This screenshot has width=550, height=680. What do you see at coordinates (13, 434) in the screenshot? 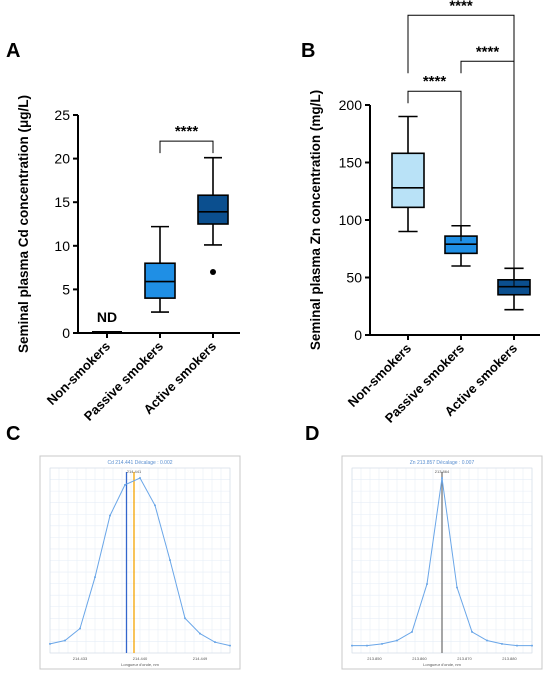
I see `panel-letter-c: C` at bounding box center [13, 434].